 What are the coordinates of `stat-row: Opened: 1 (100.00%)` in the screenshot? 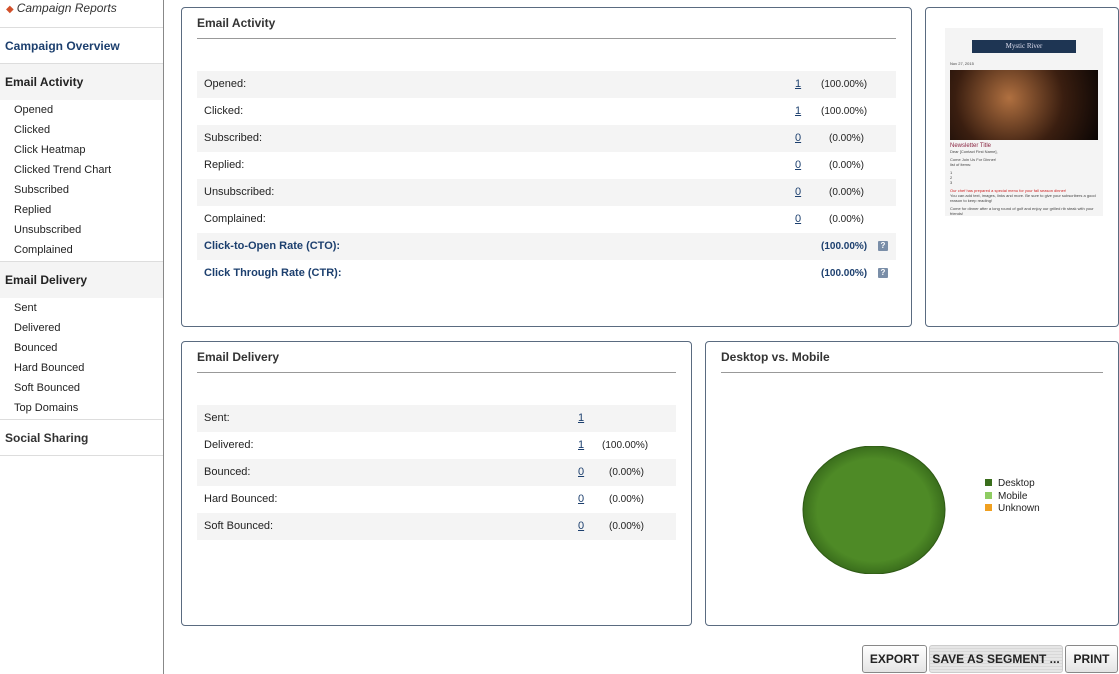 It's located at (546, 84).